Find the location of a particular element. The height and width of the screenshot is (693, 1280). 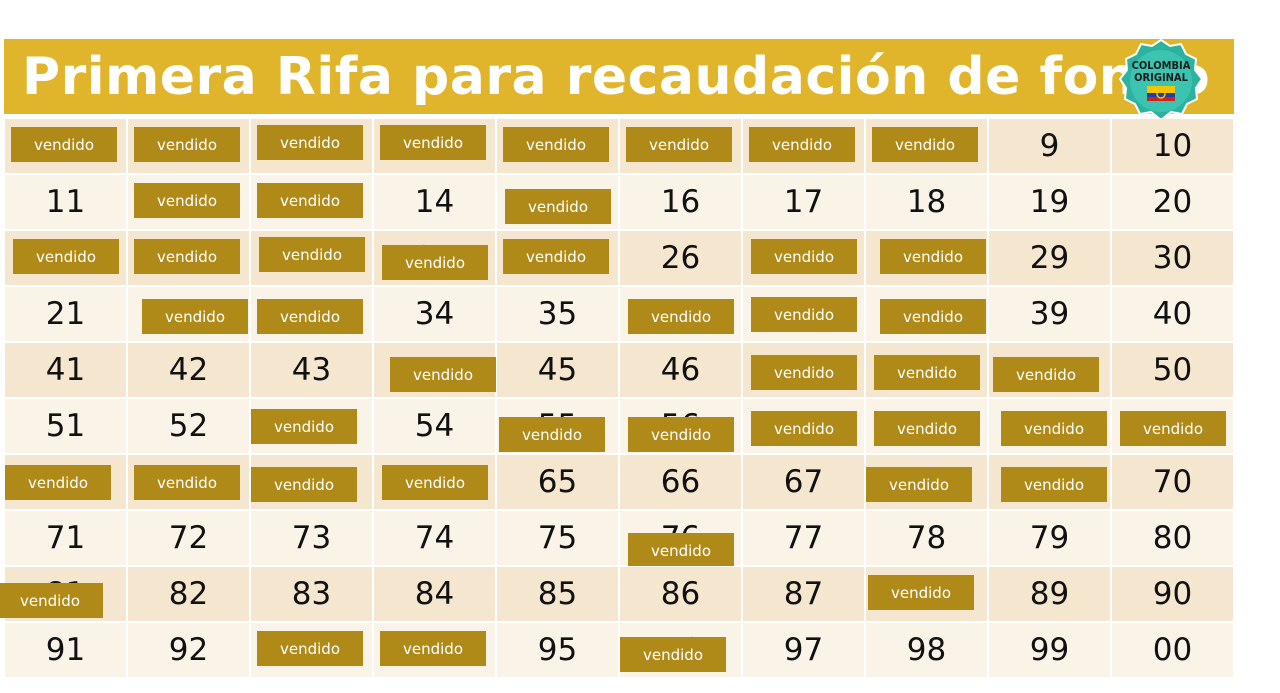

raffle-cell: 52 is located at coordinates (188, 426).